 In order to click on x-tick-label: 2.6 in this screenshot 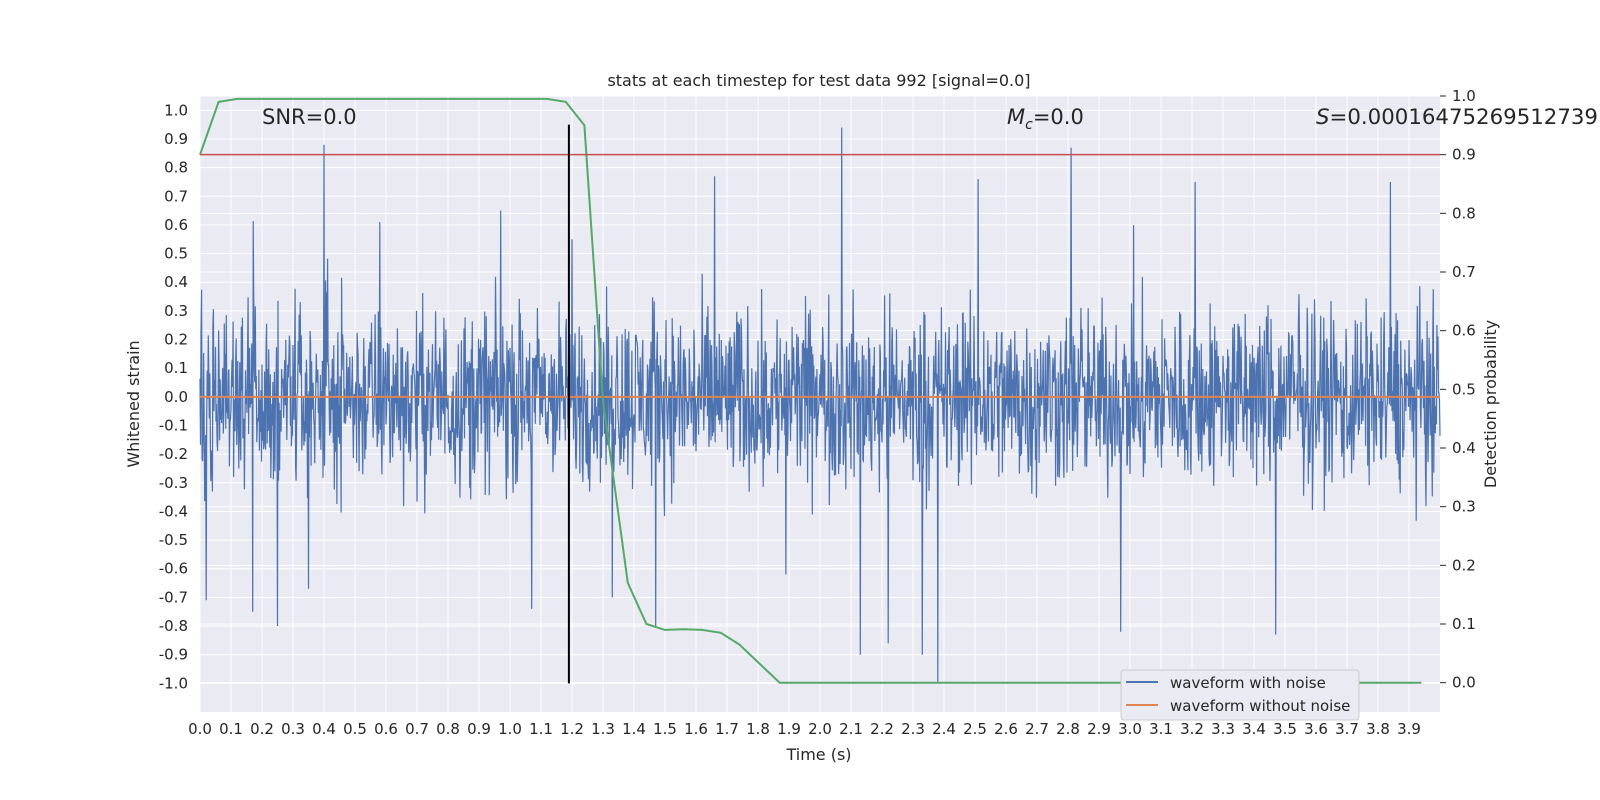, I will do `click(1006, 729)`.